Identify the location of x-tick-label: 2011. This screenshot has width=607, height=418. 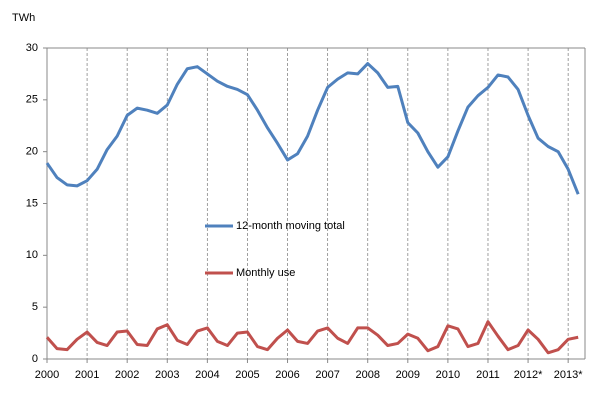
(488, 375).